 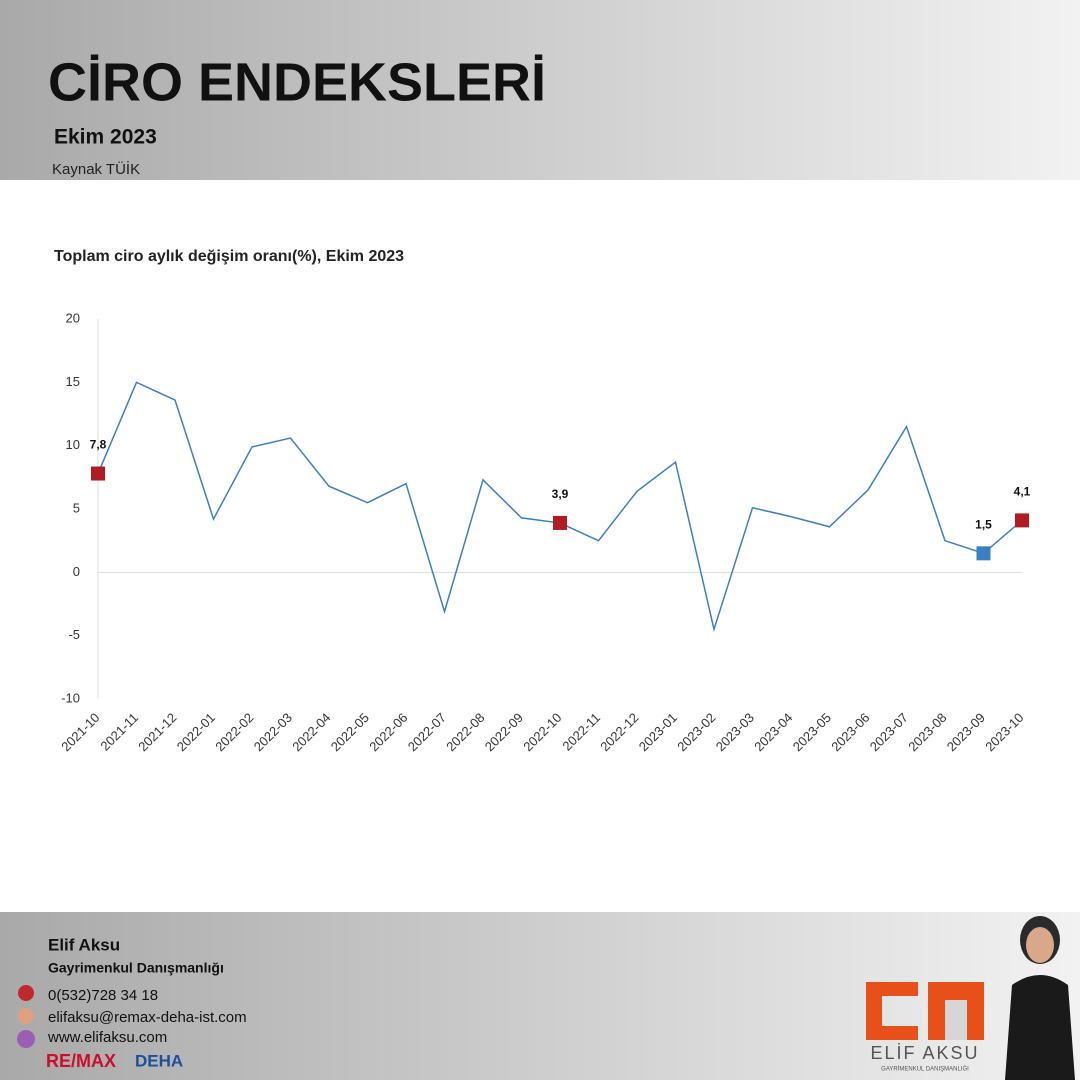 I want to click on x-tick-label: 2023-09, so click(x=966, y=732).